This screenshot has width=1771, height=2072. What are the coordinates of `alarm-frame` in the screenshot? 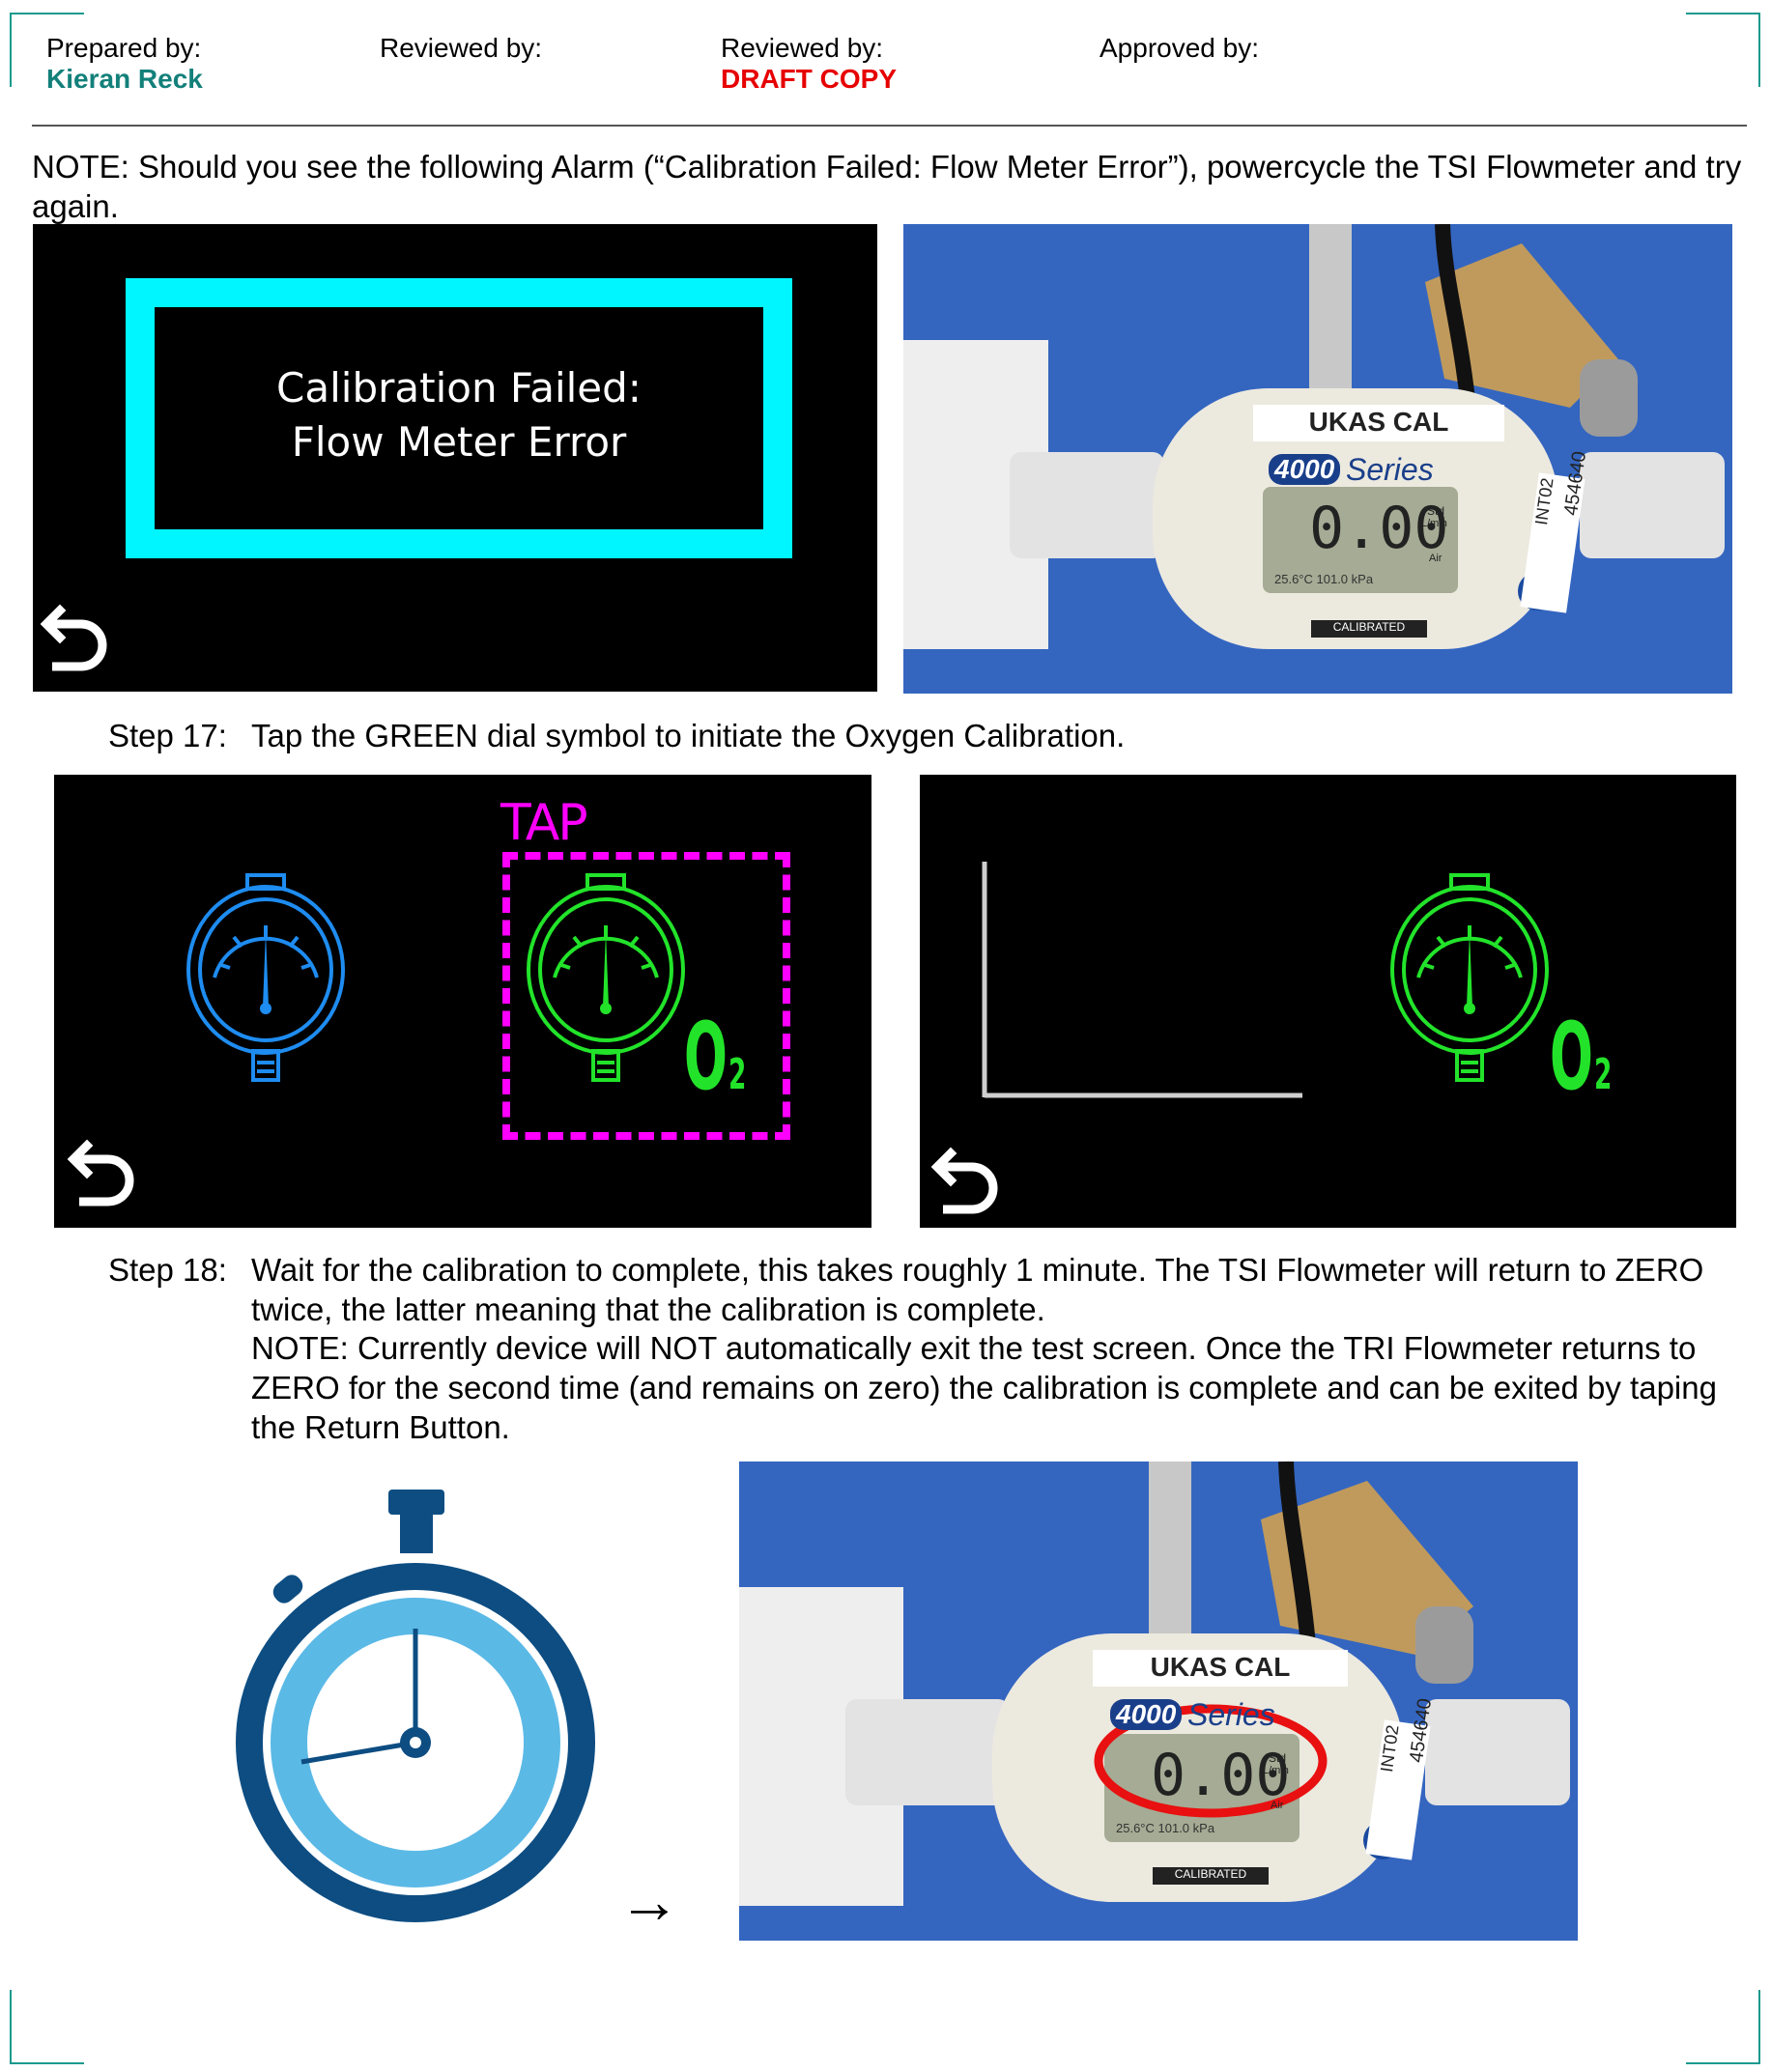 It's located at (459, 418).